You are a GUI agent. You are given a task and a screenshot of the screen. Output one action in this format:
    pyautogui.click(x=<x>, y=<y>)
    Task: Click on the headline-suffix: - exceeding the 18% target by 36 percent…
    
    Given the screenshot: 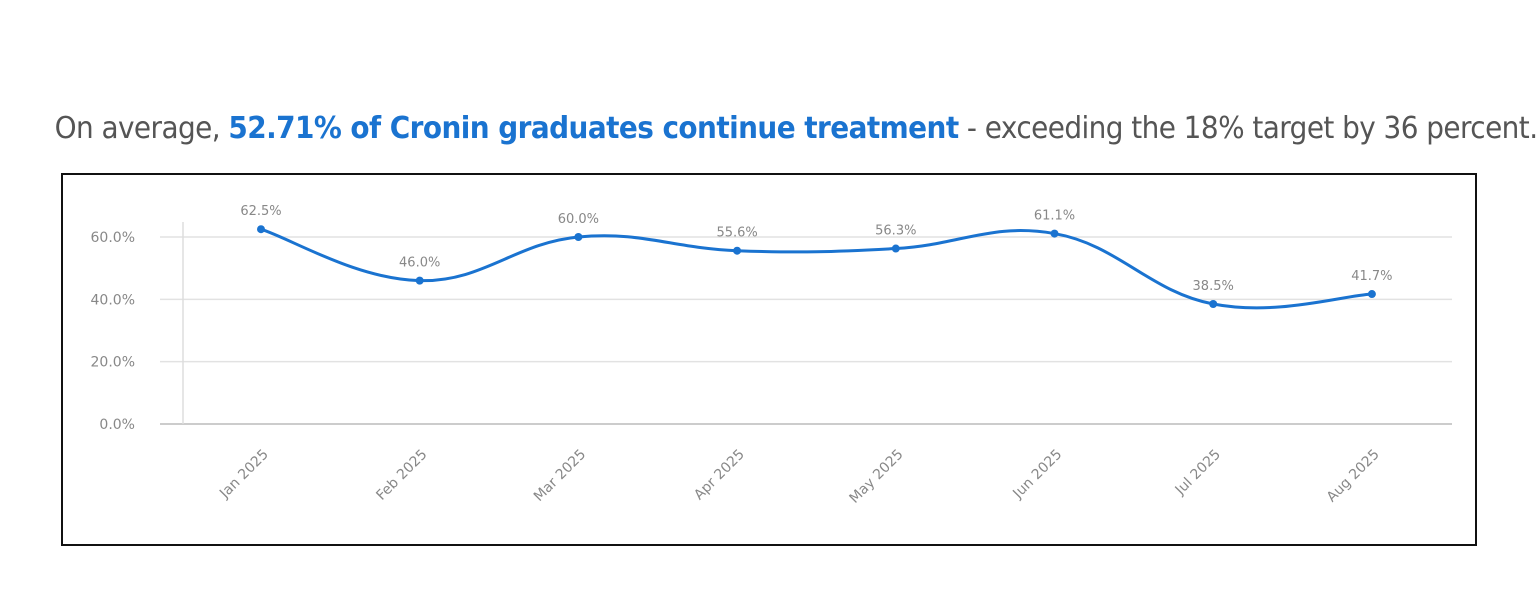 What is the action you would take?
    pyautogui.click(x=1247, y=128)
    